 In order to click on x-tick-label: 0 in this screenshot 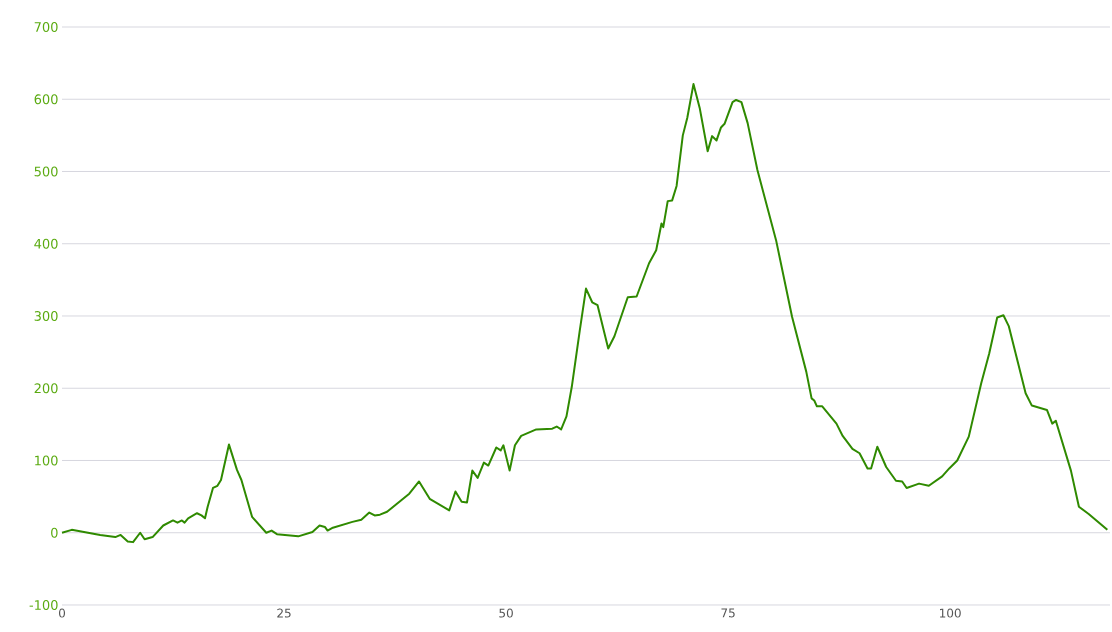, I will do `click(62, 613)`.